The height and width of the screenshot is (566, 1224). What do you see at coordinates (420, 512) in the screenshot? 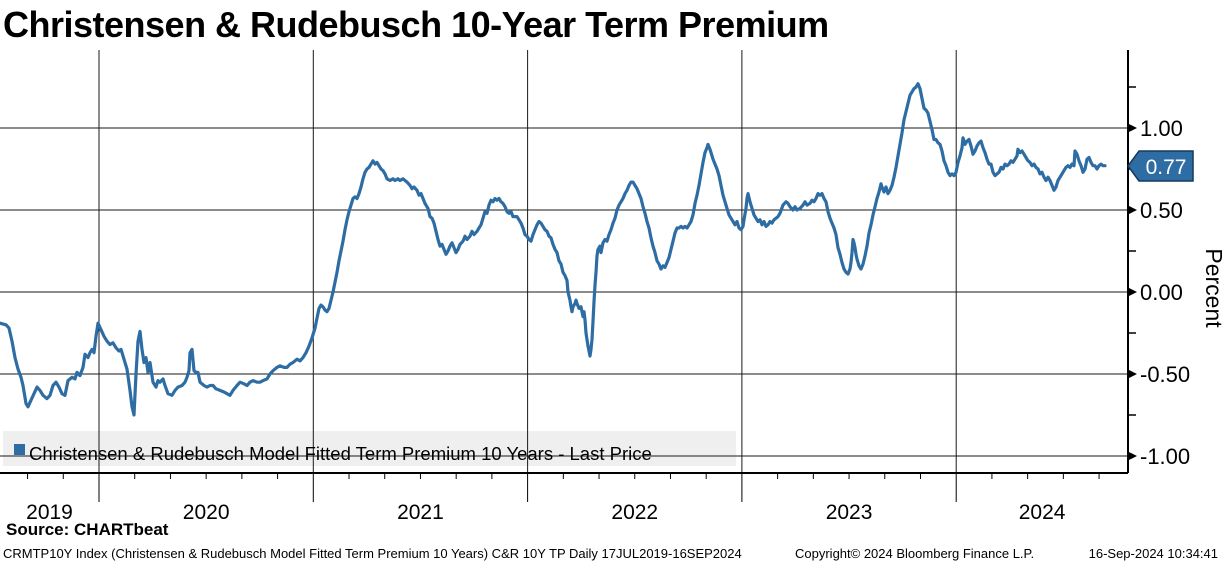
I see `x-year-label: 2021` at bounding box center [420, 512].